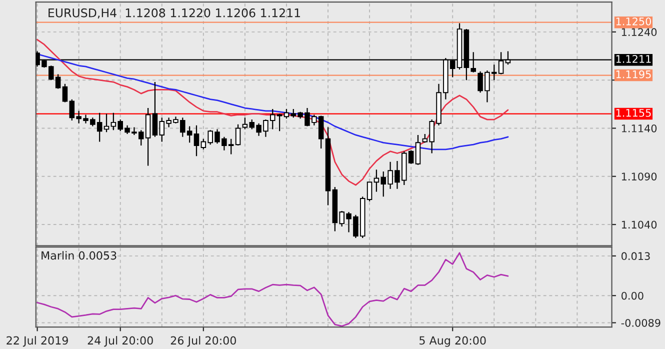 The width and height of the screenshot is (665, 349). What do you see at coordinates (174, 13) in the screenshot?
I see `chart-title: EURUSD,H4 1.1208 1.1220 1.1206 1.1211` at bounding box center [174, 13].